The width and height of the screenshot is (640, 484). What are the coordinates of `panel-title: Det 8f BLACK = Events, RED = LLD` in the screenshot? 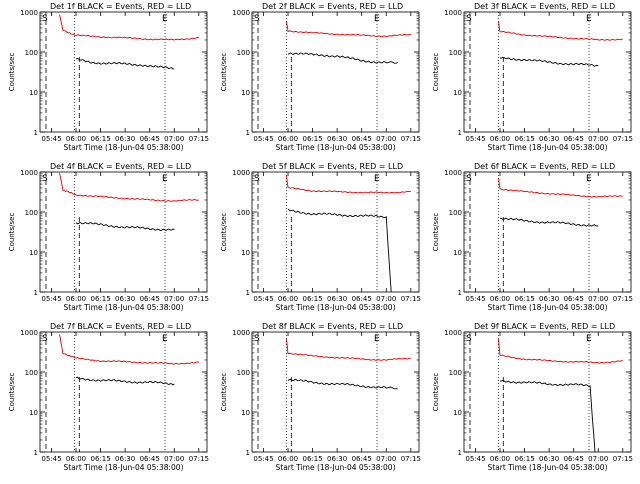 It's located at (332, 326).